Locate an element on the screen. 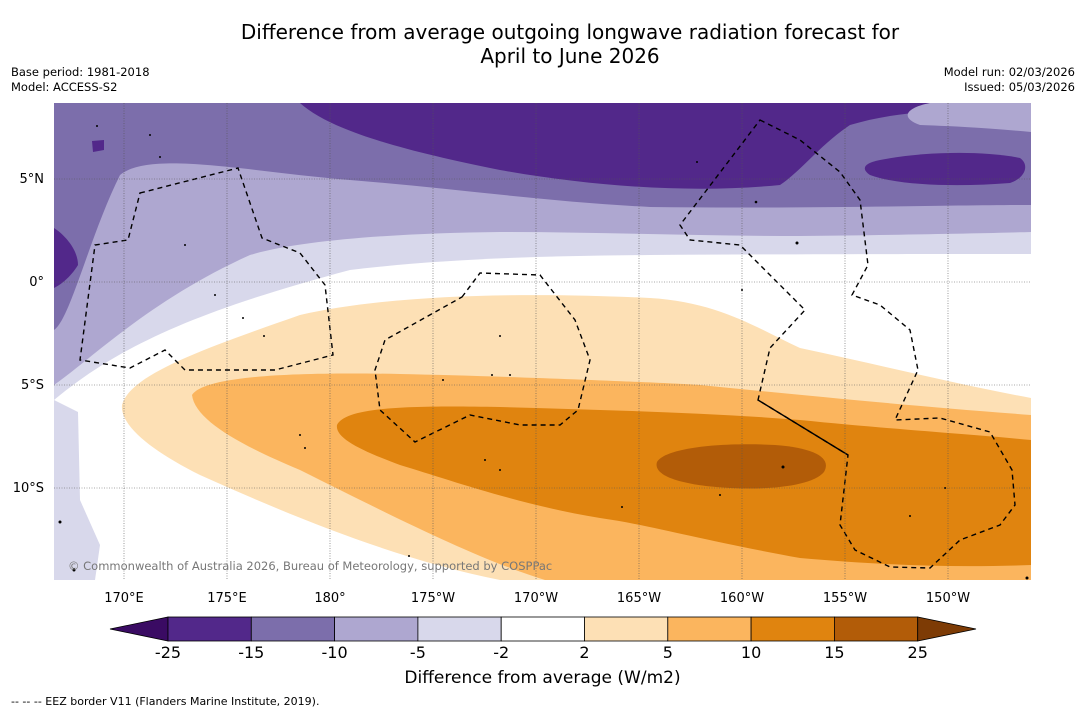 This screenshot has height=713, width=1085. issued-date: Issued: 05/03/2026 is located at coordinates (1019, 87).